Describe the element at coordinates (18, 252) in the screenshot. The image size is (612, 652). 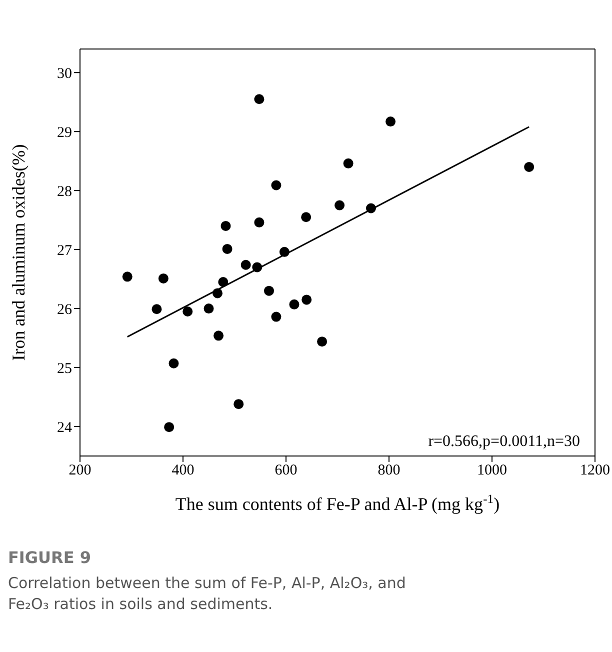
I see `y-axis-title: Iron and aluminum oxides(%)` at that location.